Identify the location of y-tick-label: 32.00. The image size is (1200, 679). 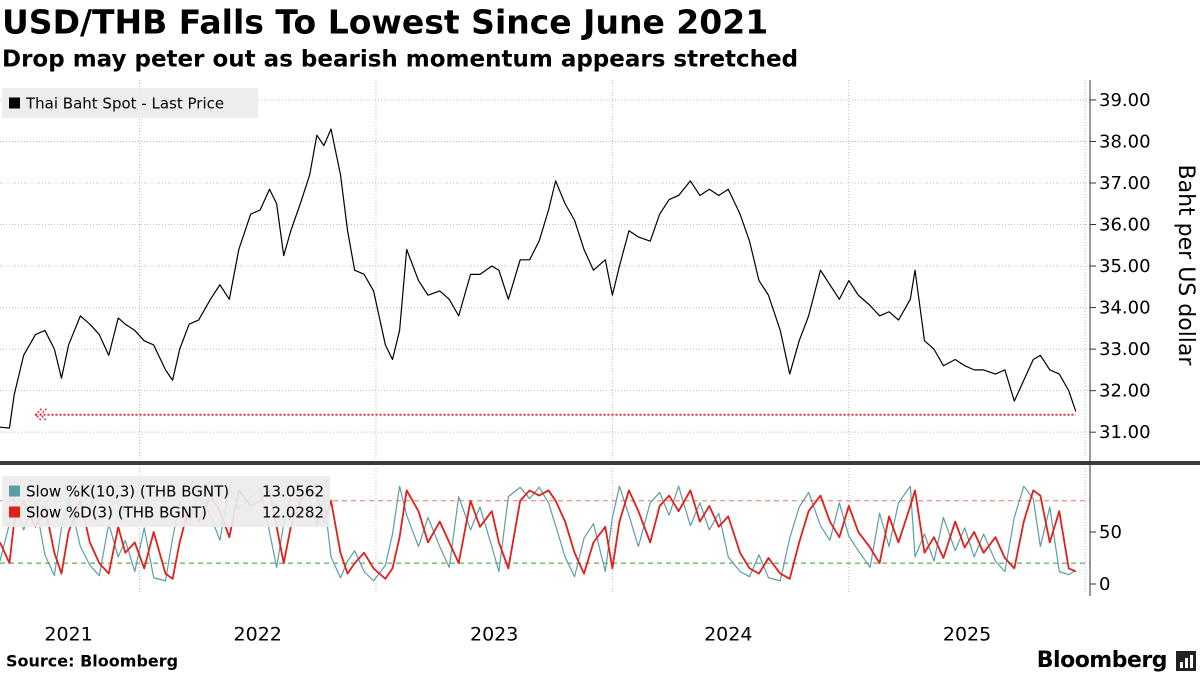
(1125, 391).